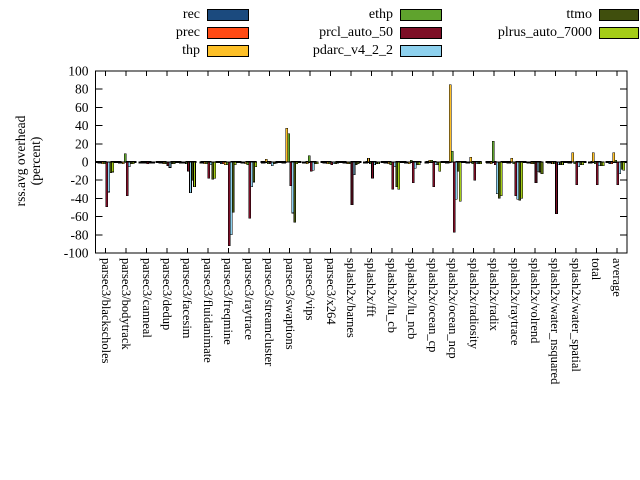  I want to click on x-tick-label: parsec3/freqmine, so click(228, 301).